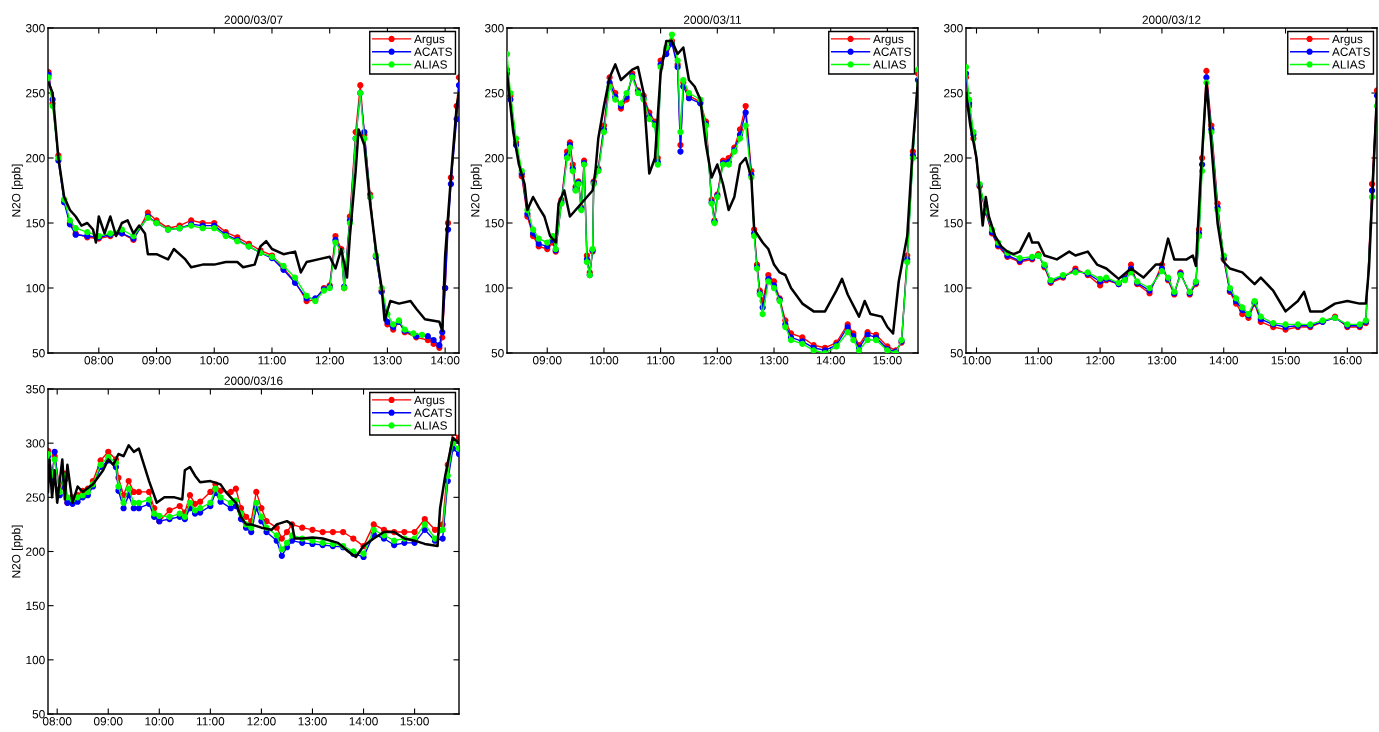 The width and height of the screenshot is (1379, 732). Describe the element at coordinates (253, 380) in the screenshot. I see `chart-title: 2000/03/16` at that location.